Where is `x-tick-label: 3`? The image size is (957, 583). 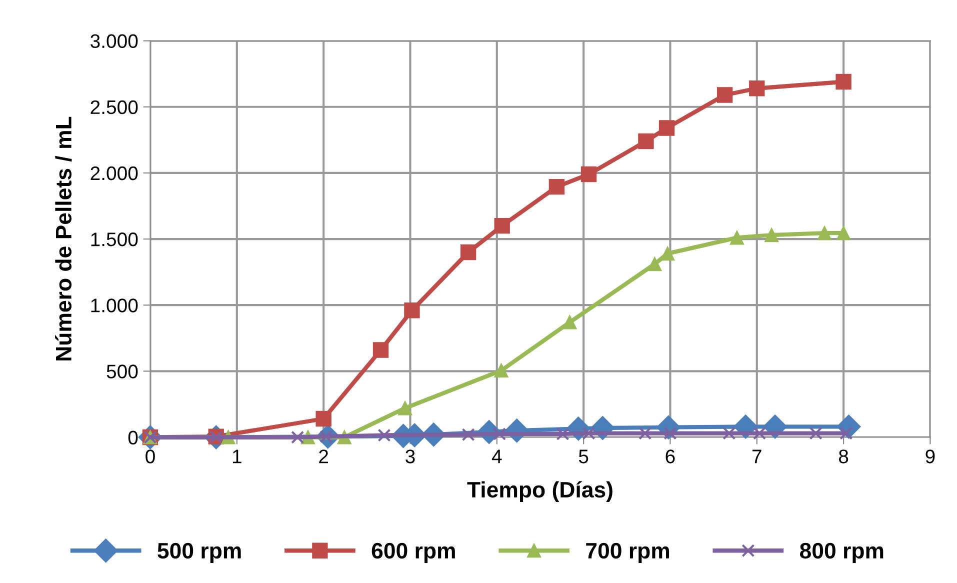
x-tick-label: 3 is located at coordinates (410, 457).